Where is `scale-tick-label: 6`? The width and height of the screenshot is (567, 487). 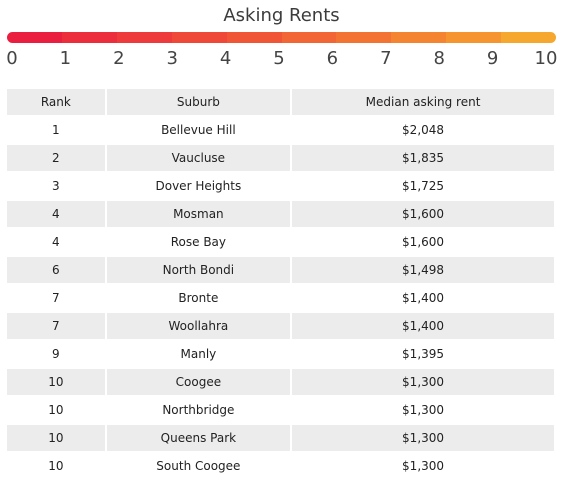 scale-tick-label: 6 is located at coordinates (332, 58).